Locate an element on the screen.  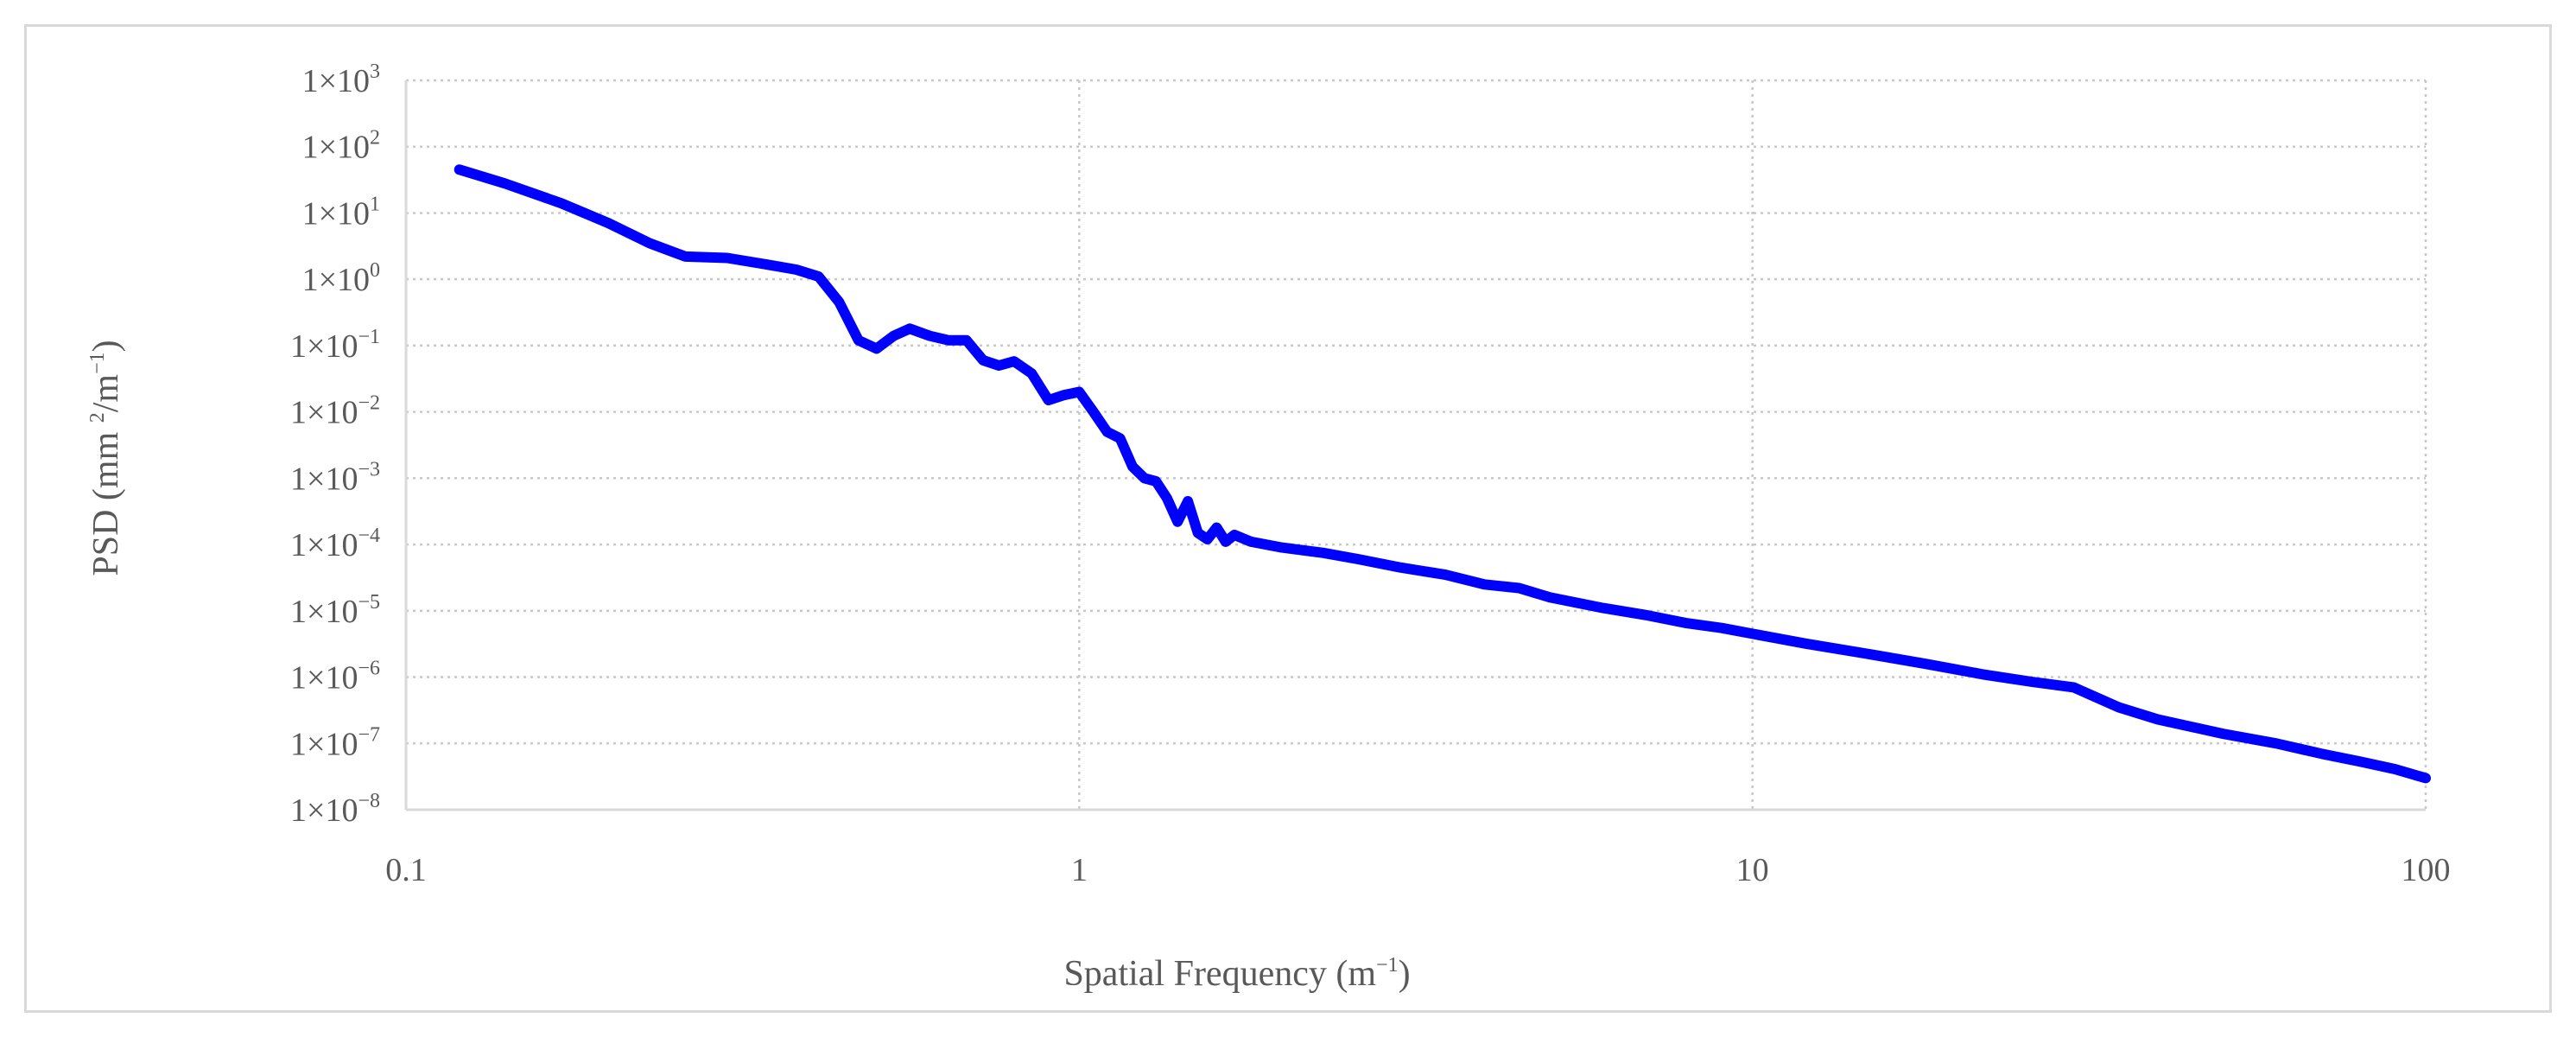
y-tick-label: 1×10³ is located at coordinates (341, 79).